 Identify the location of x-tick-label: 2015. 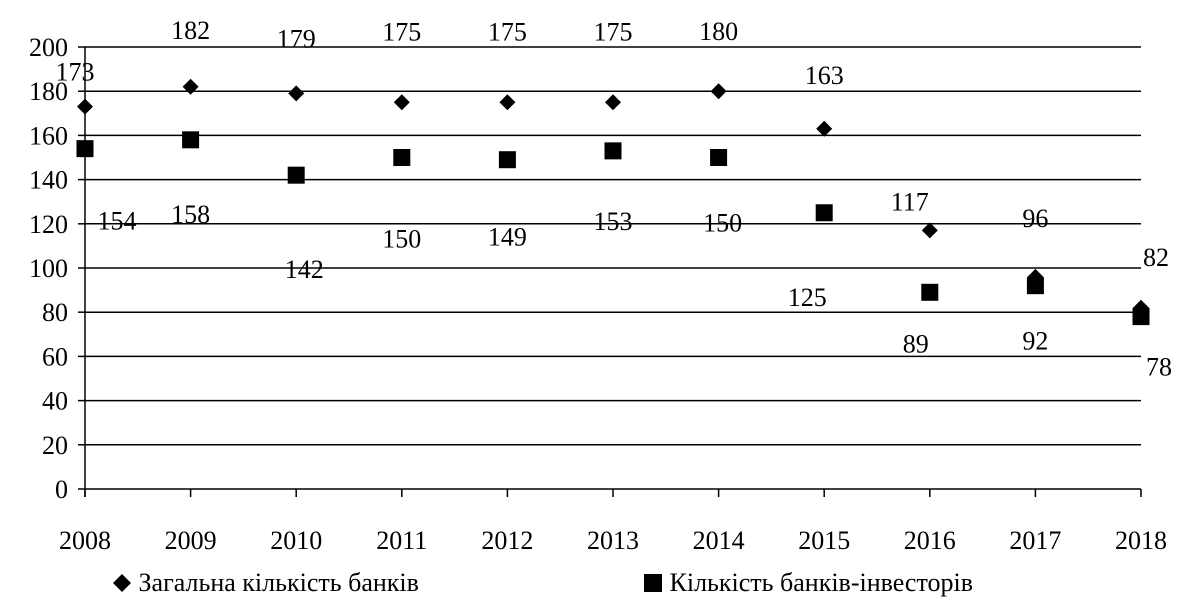
(824, 540).